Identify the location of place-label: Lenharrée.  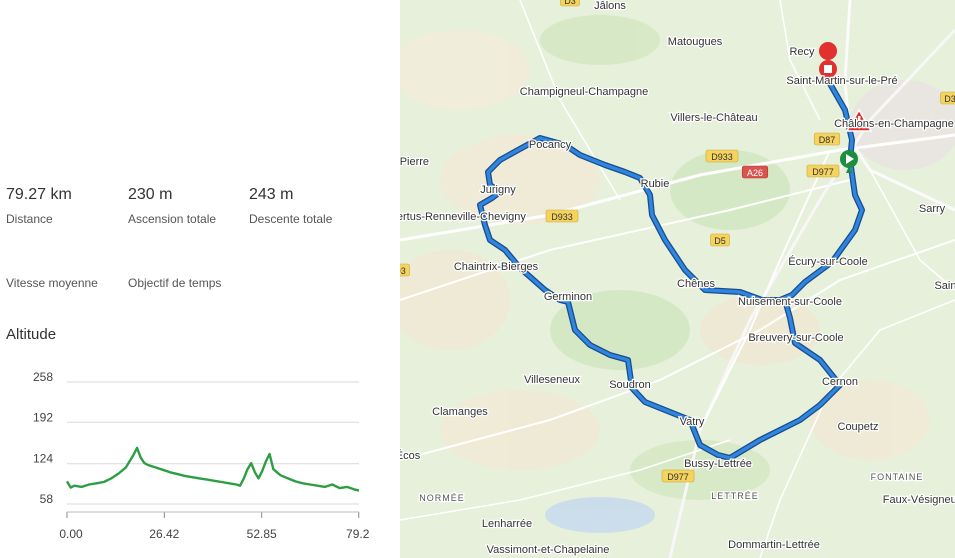
(507, 524).